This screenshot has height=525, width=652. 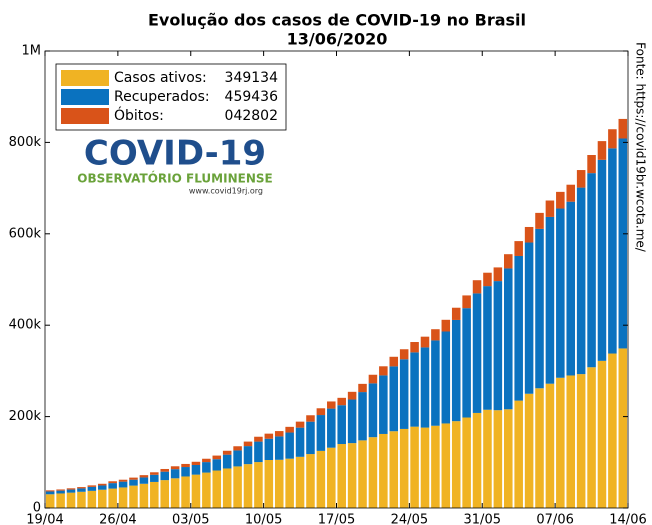 What do you see at coordinates (226, 191) in the screenshot?
I see `logo-url: www.covid19rj.org` at bounding box center [226, 191].